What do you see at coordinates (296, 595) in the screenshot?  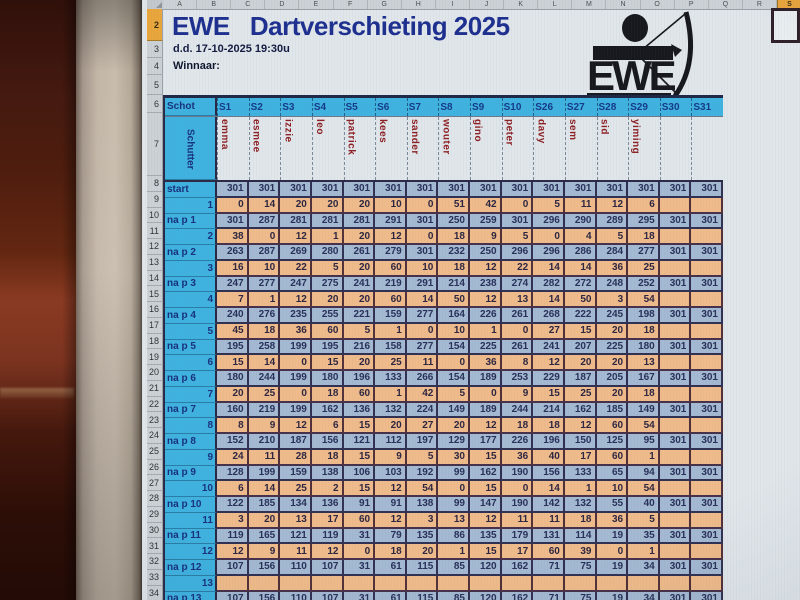 I see `total-cell: 110` at bounding box center [296, 595].